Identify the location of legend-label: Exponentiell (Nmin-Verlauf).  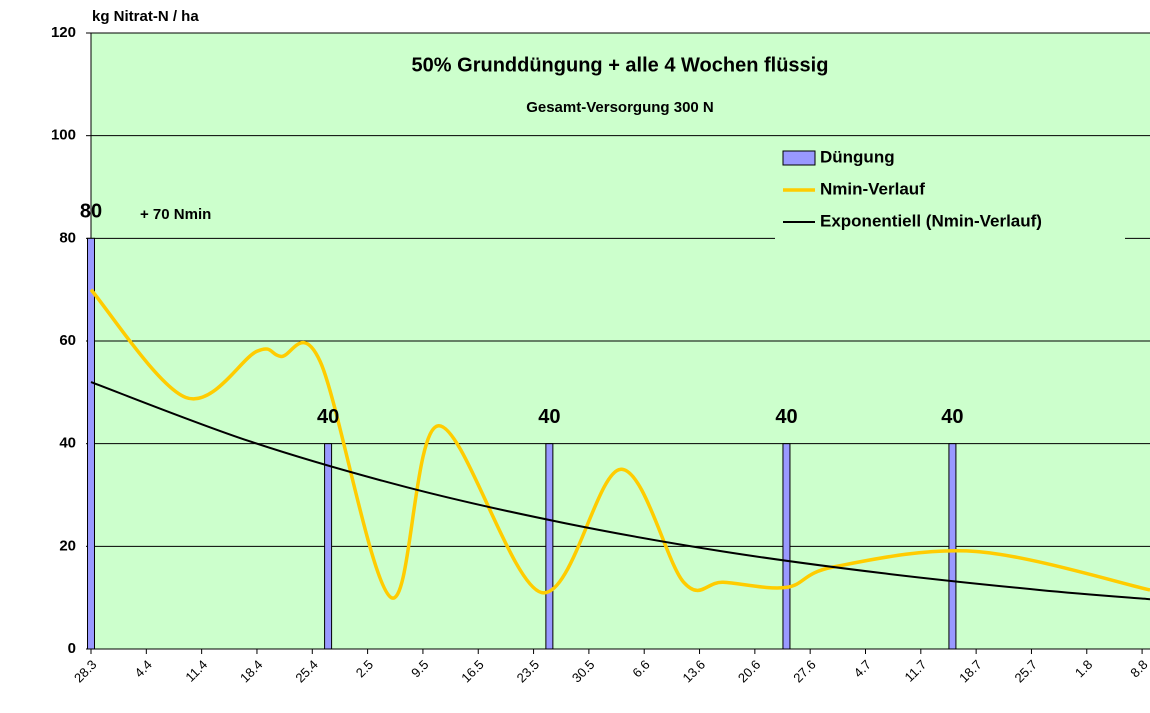
(931, 220).